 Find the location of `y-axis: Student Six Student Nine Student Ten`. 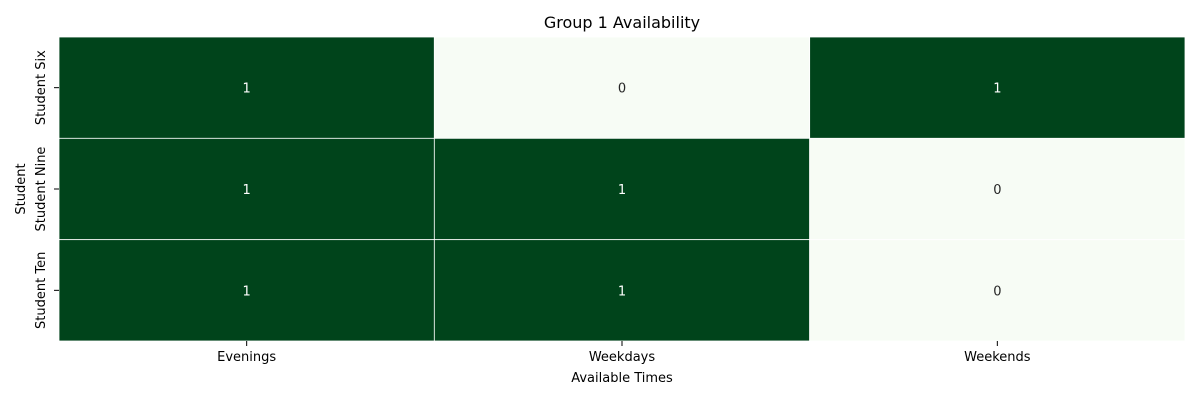

y-axis: Student Six Student Nine Student Ten is located at coordinates (46, 189).